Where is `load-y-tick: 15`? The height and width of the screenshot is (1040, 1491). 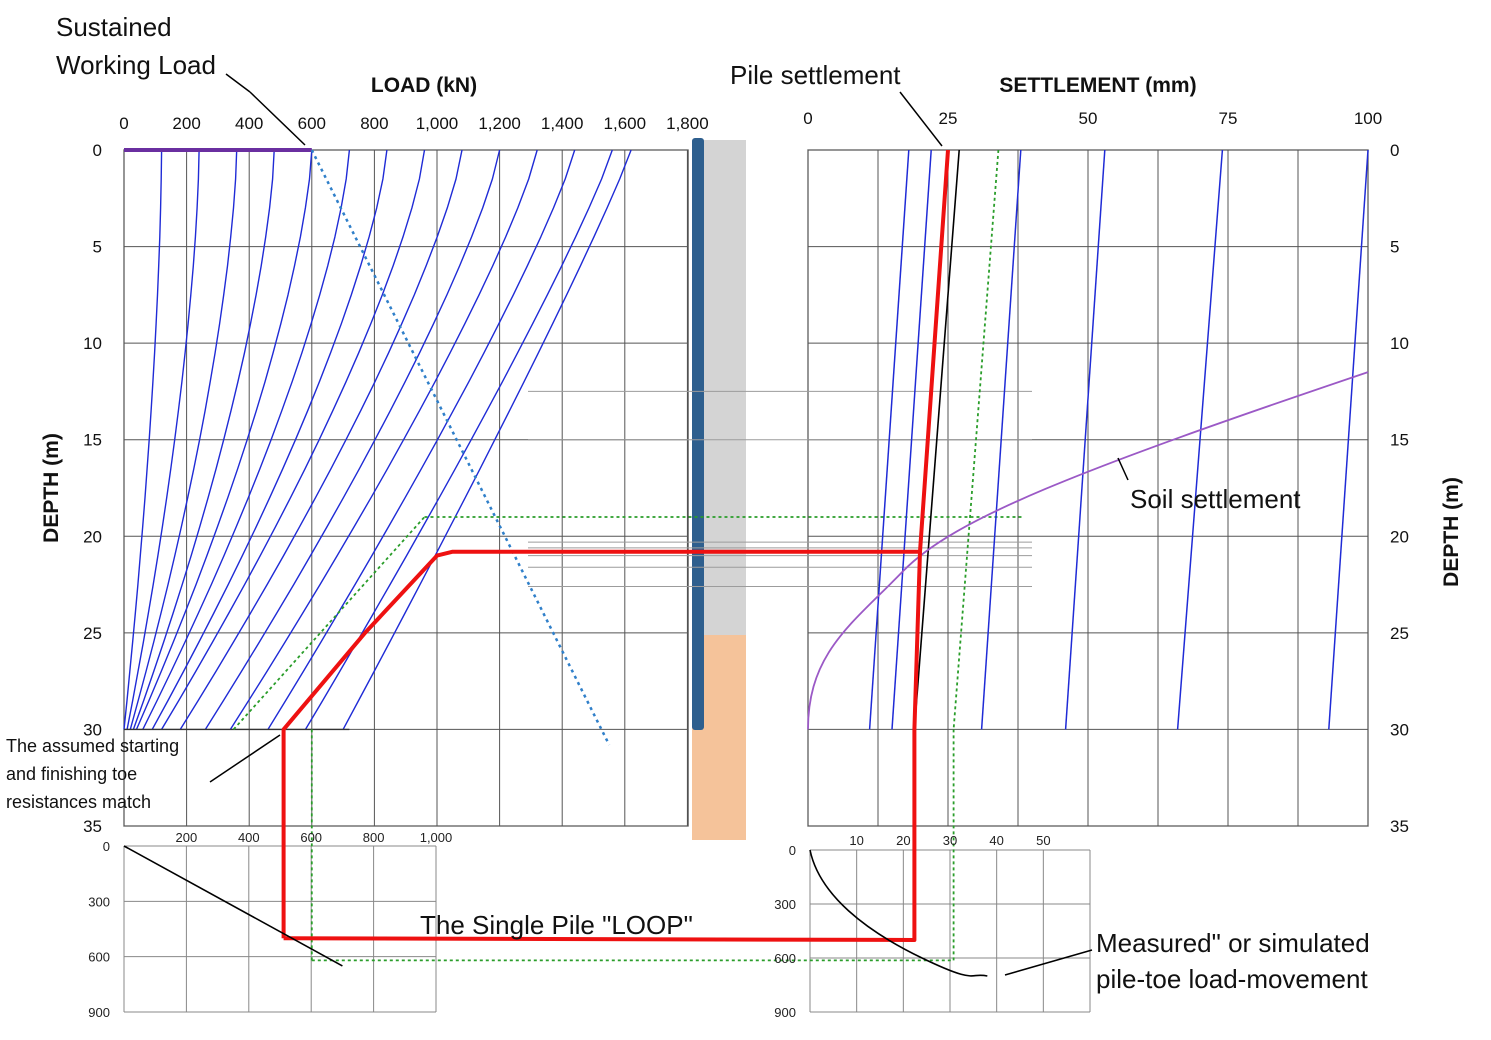
load-y-tick: 15 is located at coordinates (92, 440).